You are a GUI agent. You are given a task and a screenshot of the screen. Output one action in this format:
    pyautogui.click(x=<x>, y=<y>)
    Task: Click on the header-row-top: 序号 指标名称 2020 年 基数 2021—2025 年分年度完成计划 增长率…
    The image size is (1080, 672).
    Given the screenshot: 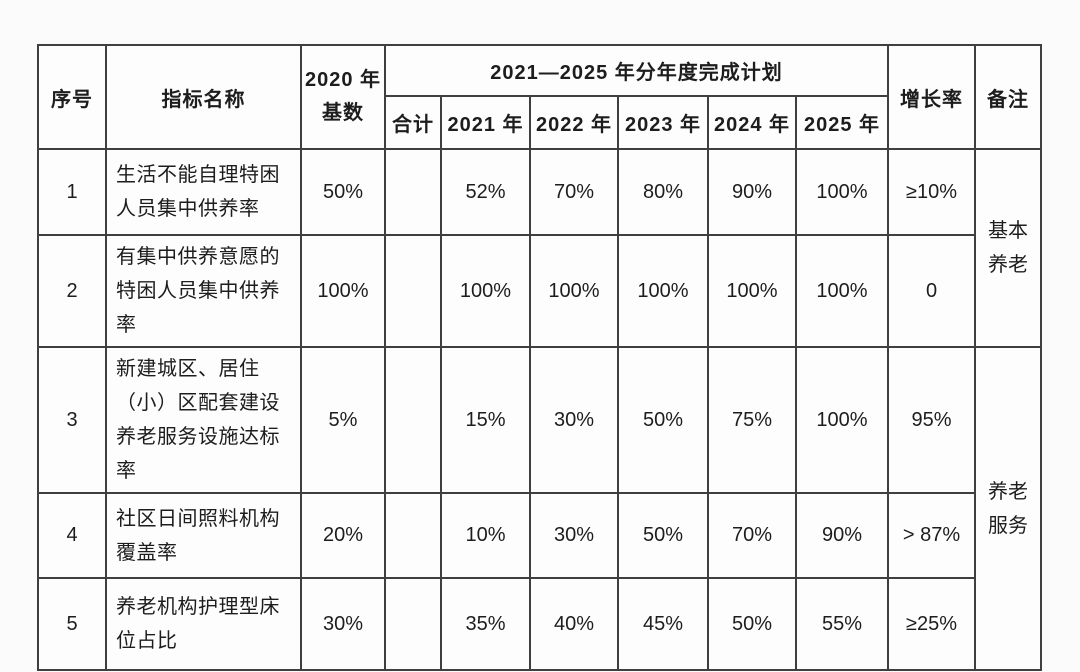 What is the action you would take?
    pyautogui.click(x=539, y=97)
    